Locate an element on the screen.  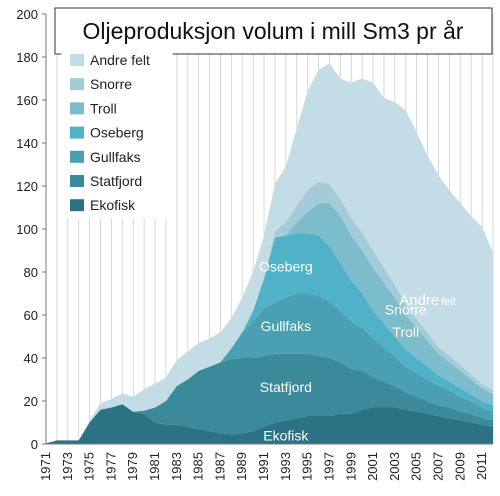
y-tick-label: 180 is located at coordinates (27, 57).